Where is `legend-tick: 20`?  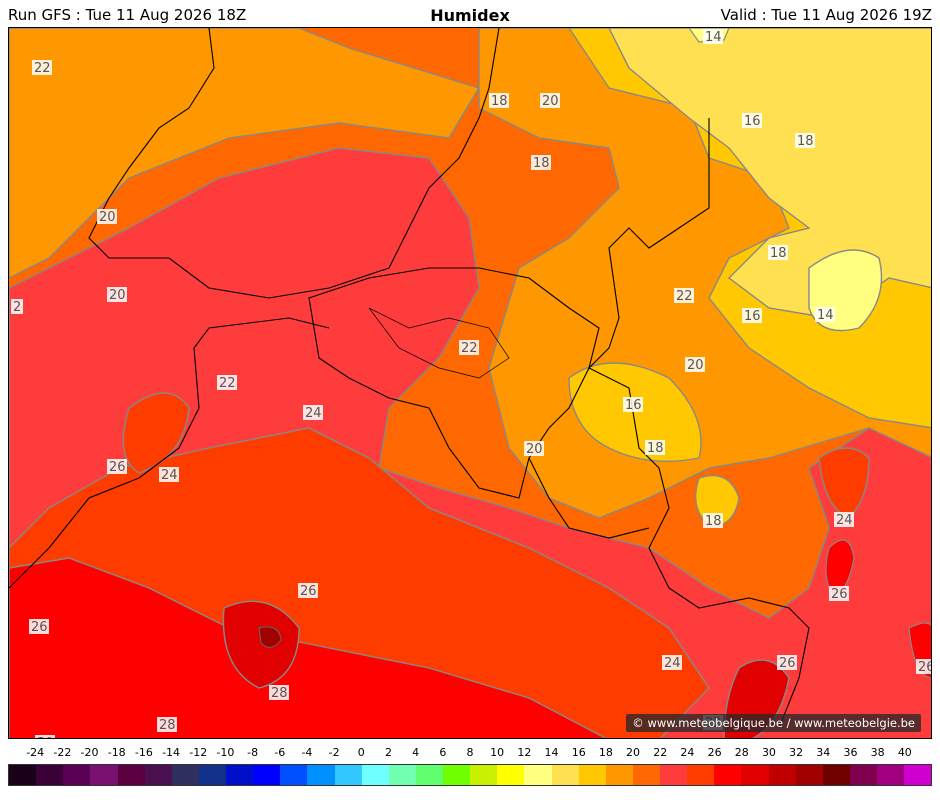
legend-tick: 20 is located at coordinates (633, 752).